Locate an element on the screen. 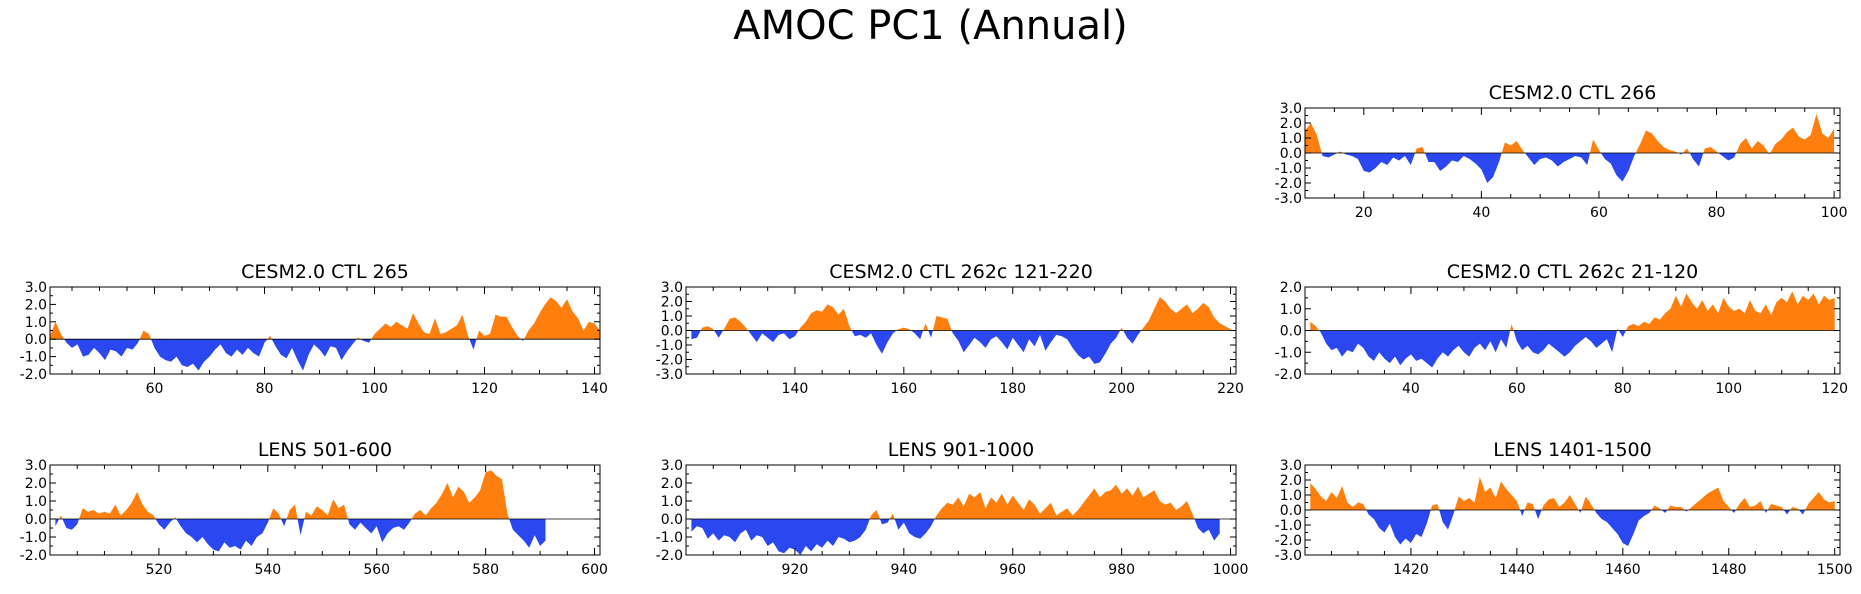 This screenshot has width=1861, height=594. panel-title: CESM2.0 CTL 265 is located at coordinates (325, 272).